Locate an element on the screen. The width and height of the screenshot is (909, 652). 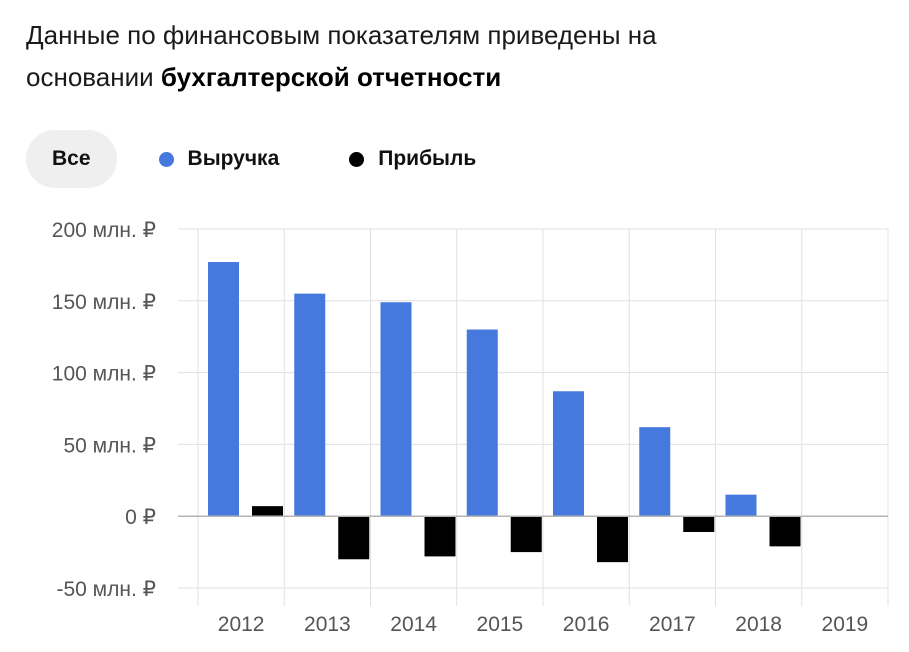
x-tick-label: 2018 is located at coordinates (758, 624).